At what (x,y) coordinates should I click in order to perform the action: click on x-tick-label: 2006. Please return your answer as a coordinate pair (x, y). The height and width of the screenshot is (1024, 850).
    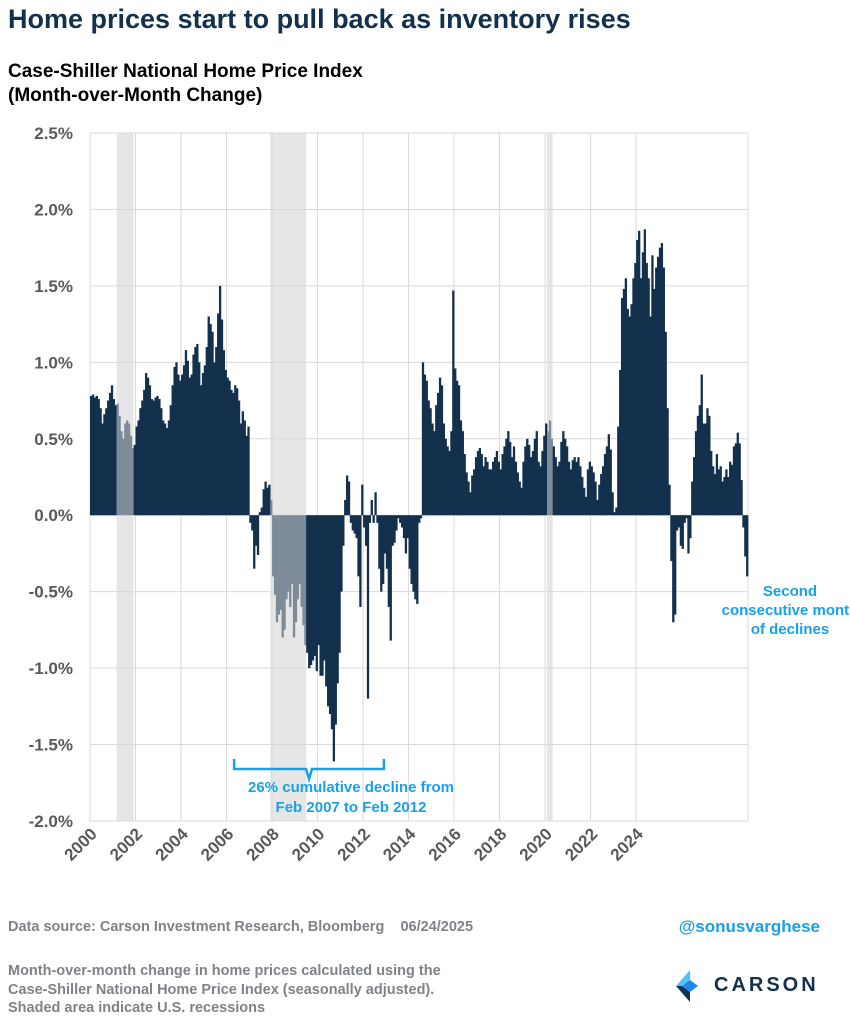
    Looking at the image, I should click on (217, 844).